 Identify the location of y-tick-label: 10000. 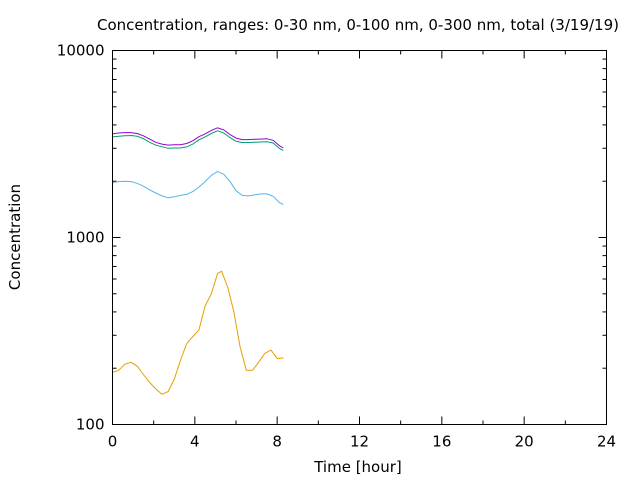
(81, 51).